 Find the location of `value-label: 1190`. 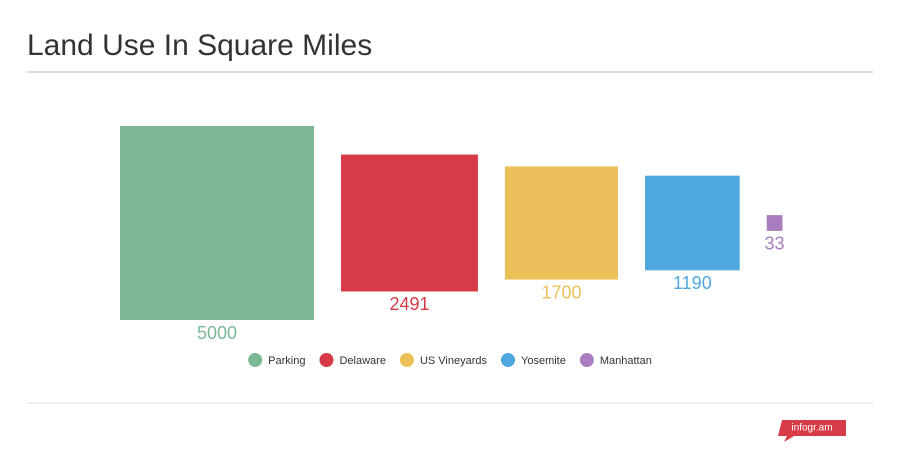

value-label: 1190 is located at coordinates (692, 283).